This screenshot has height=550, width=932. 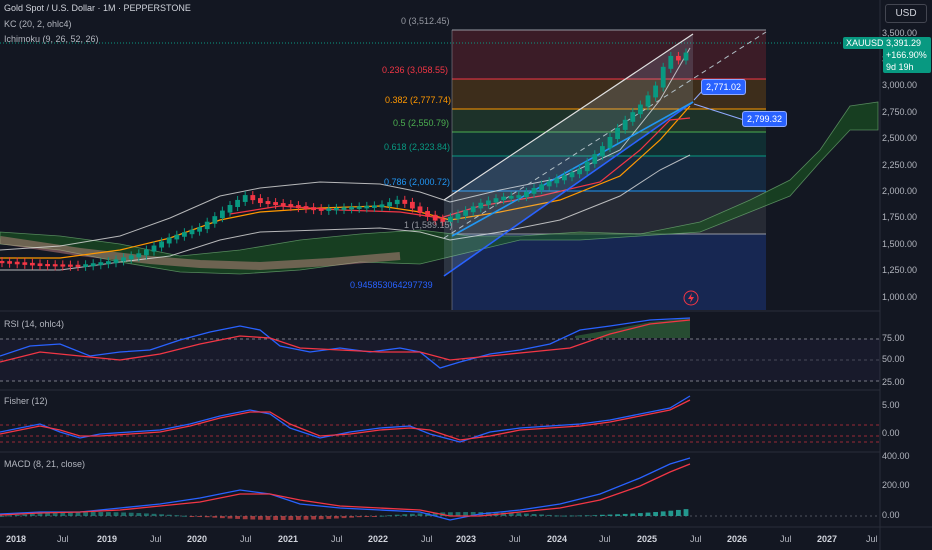 What do you see at coordinates (391, 285) in the screenshot?
I see `fib-label-extension: 0.945853064297739` at bounding box center [391, 285].